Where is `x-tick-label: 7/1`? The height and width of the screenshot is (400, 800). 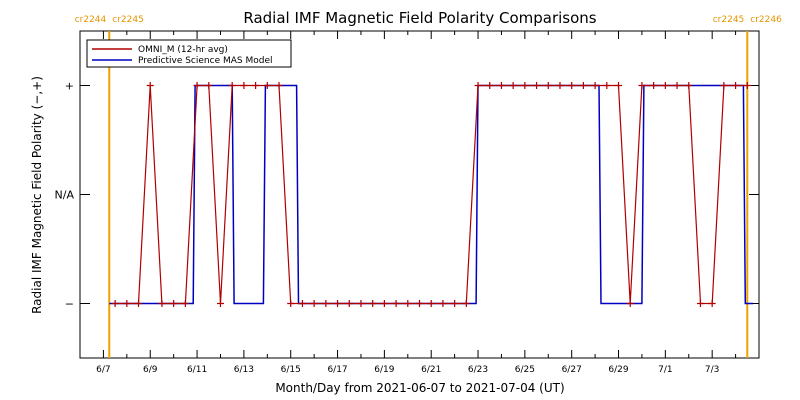
x-tick-label: 7/1 is located at coordinates (665, 370).